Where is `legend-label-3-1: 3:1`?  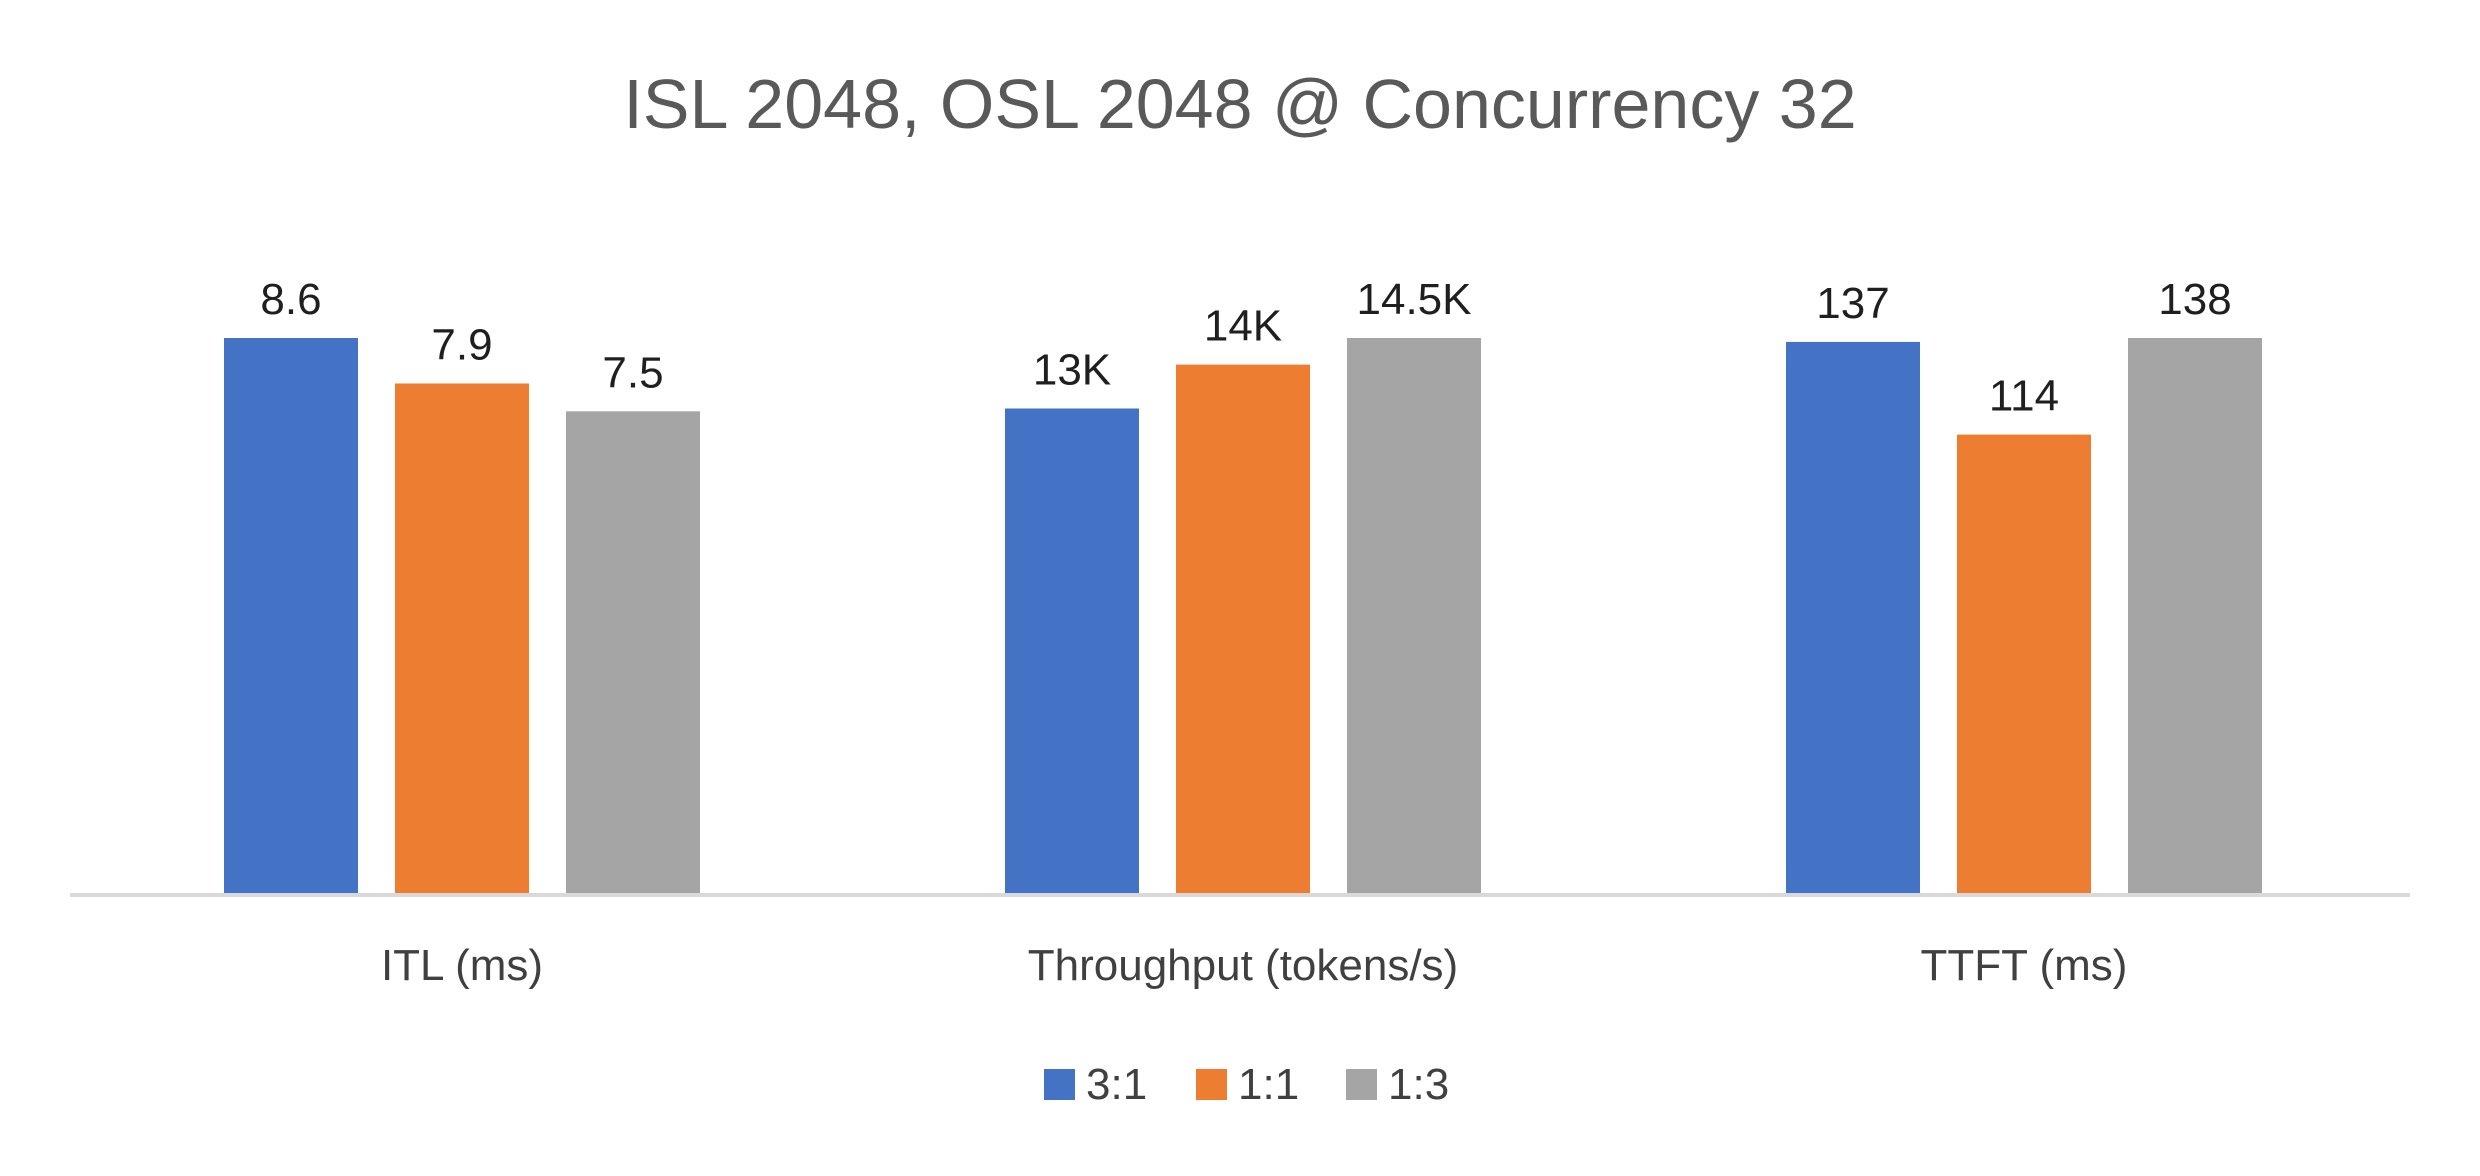 legend-label-3-1: 3:1 is located at coordinates (1116, 1084).